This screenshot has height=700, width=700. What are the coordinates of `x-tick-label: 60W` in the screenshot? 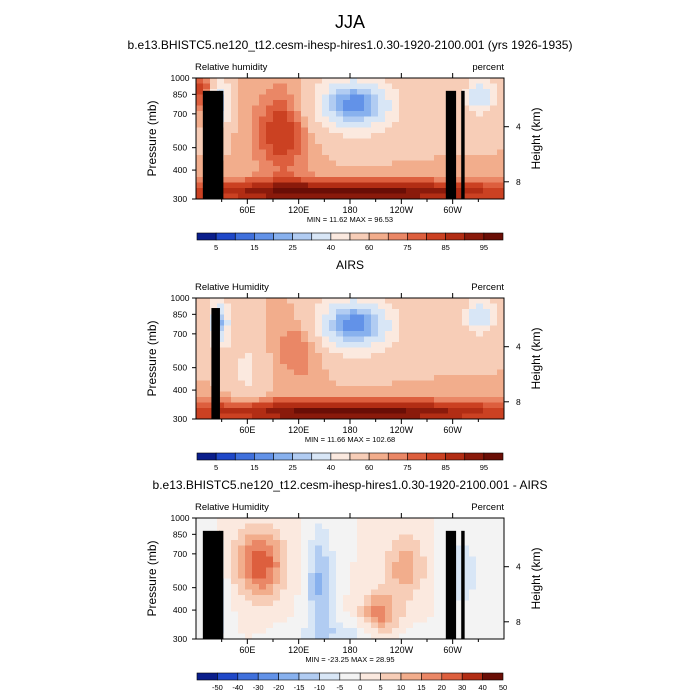 It's located at (452, 430).